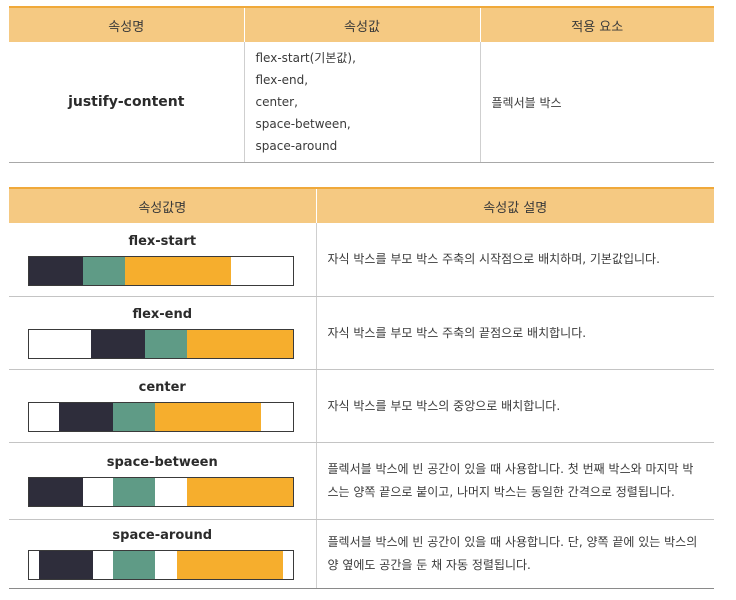 This screenshot has height=600, width=736. I want to click on value-row-flex-end: flex-end 자식 박스를 부모 박스 주축의 끝점으로 배치합니다., so click(361, 333).